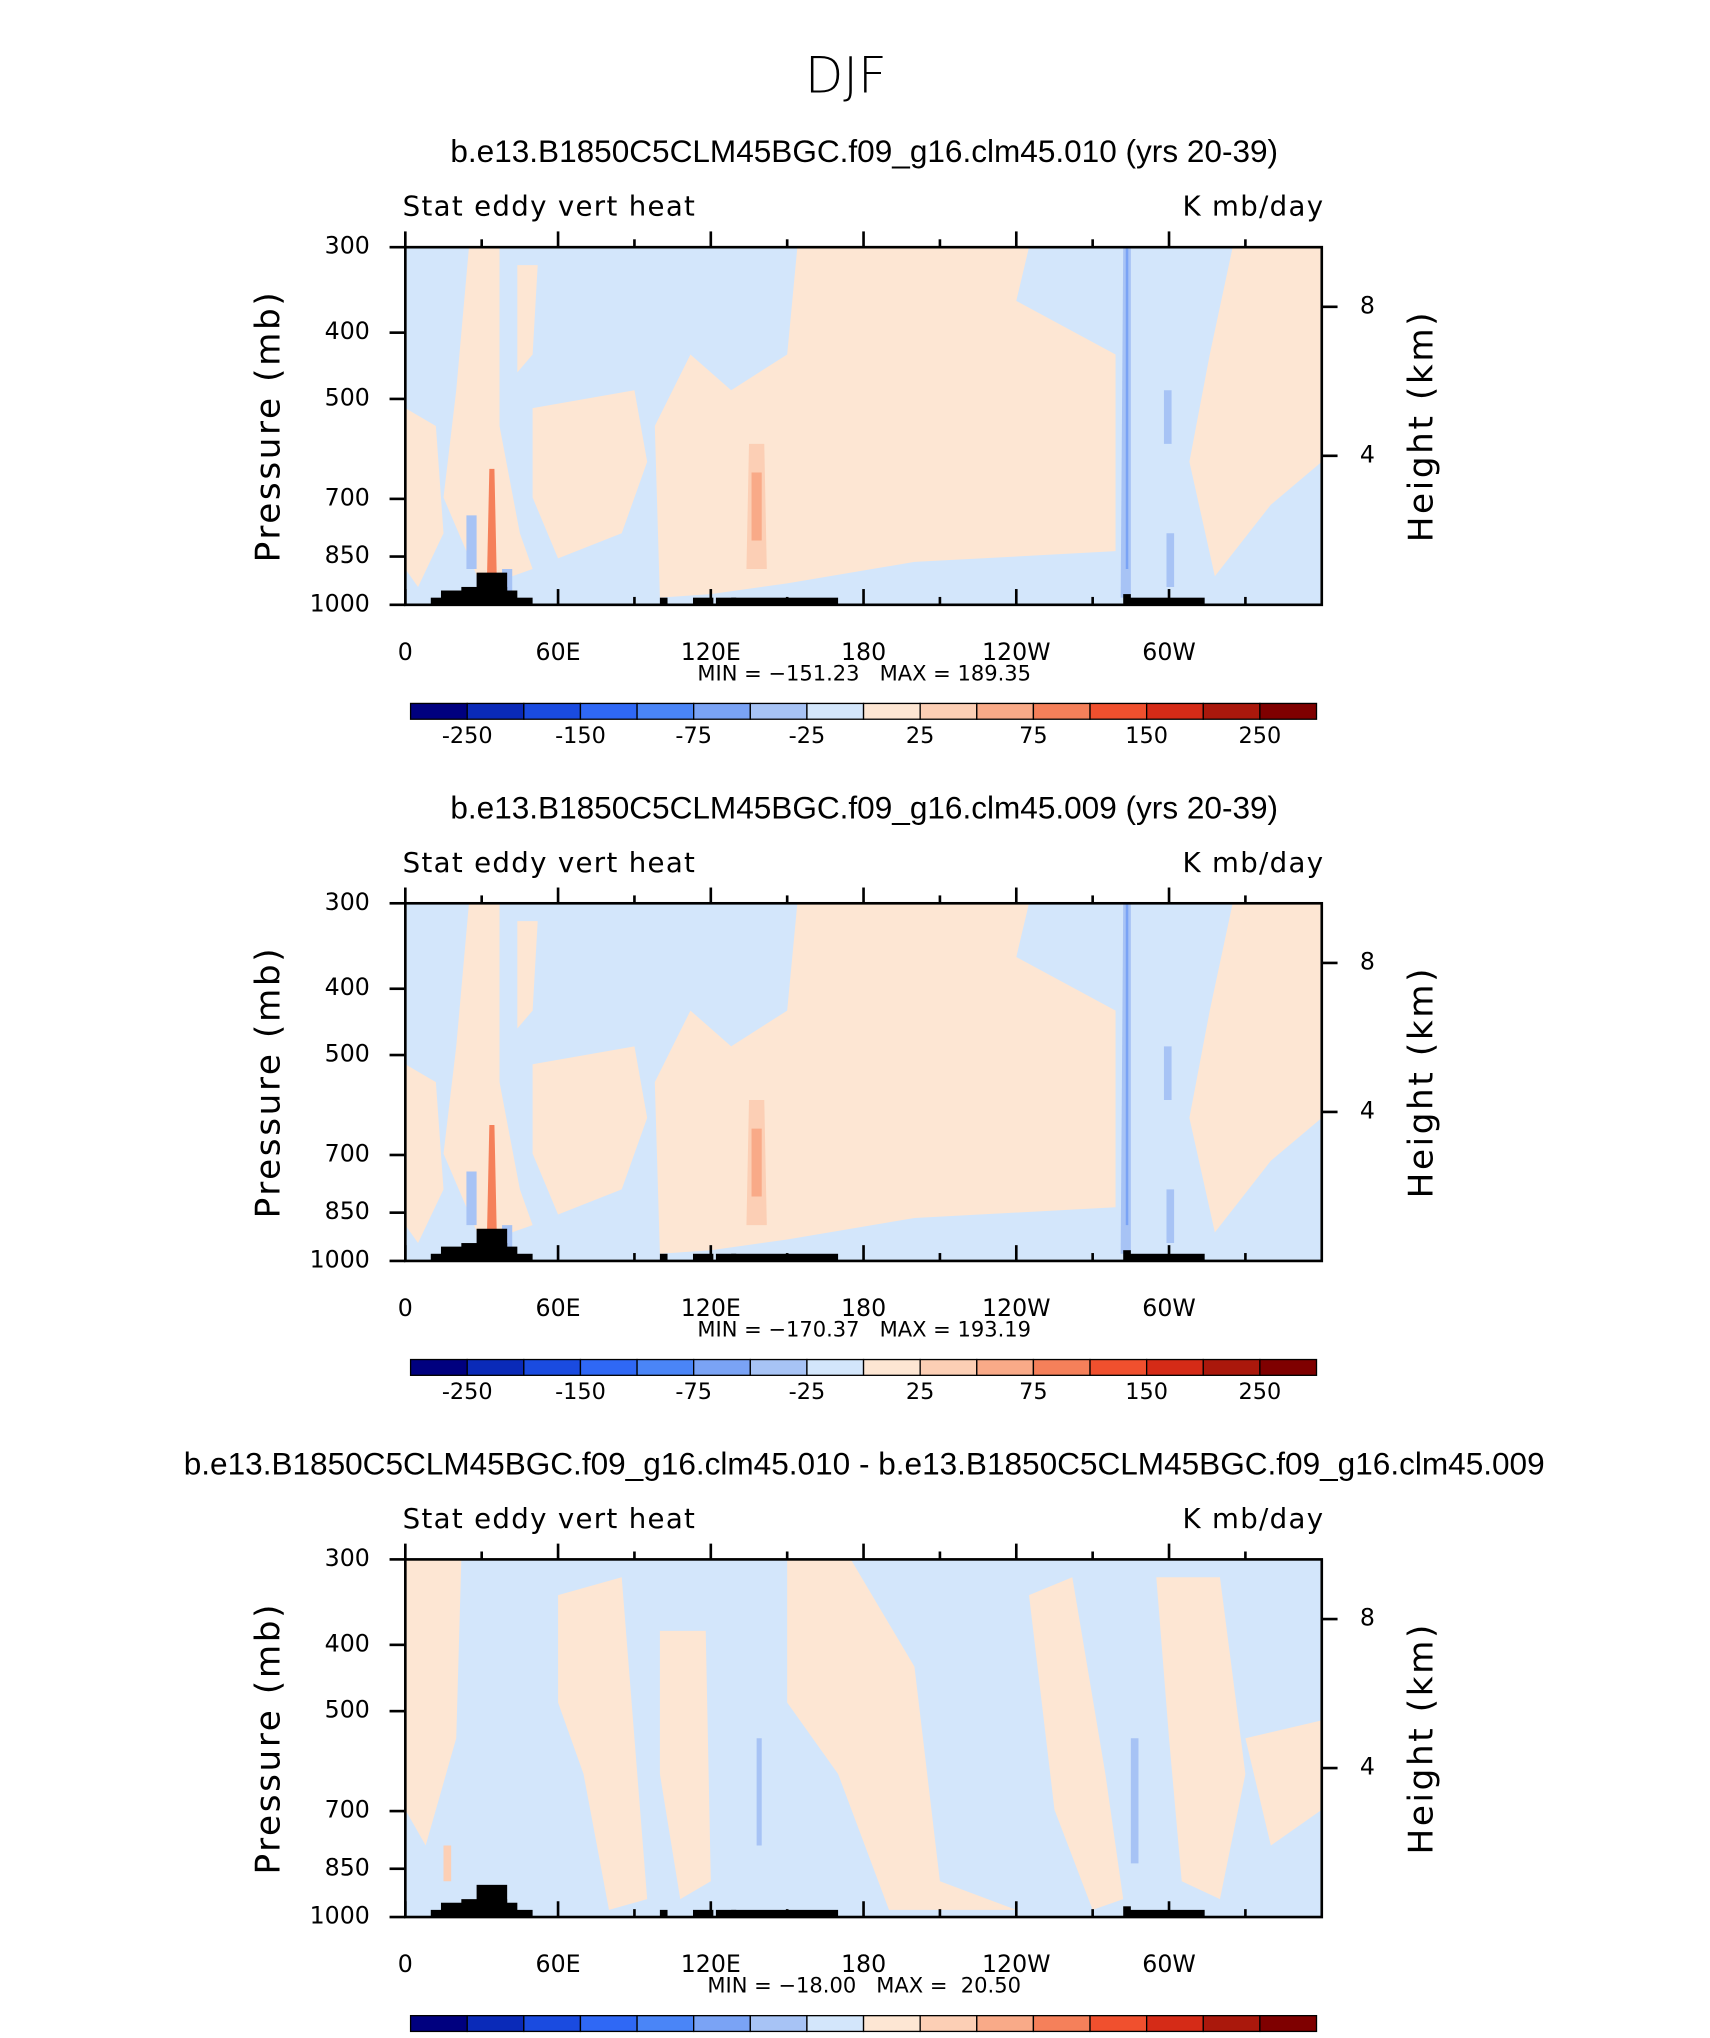  Describe the element at coordinates (864, 1985) in the screenshot. I see `min-max: MIN = −18.00 MAX = 20.50` at that location.